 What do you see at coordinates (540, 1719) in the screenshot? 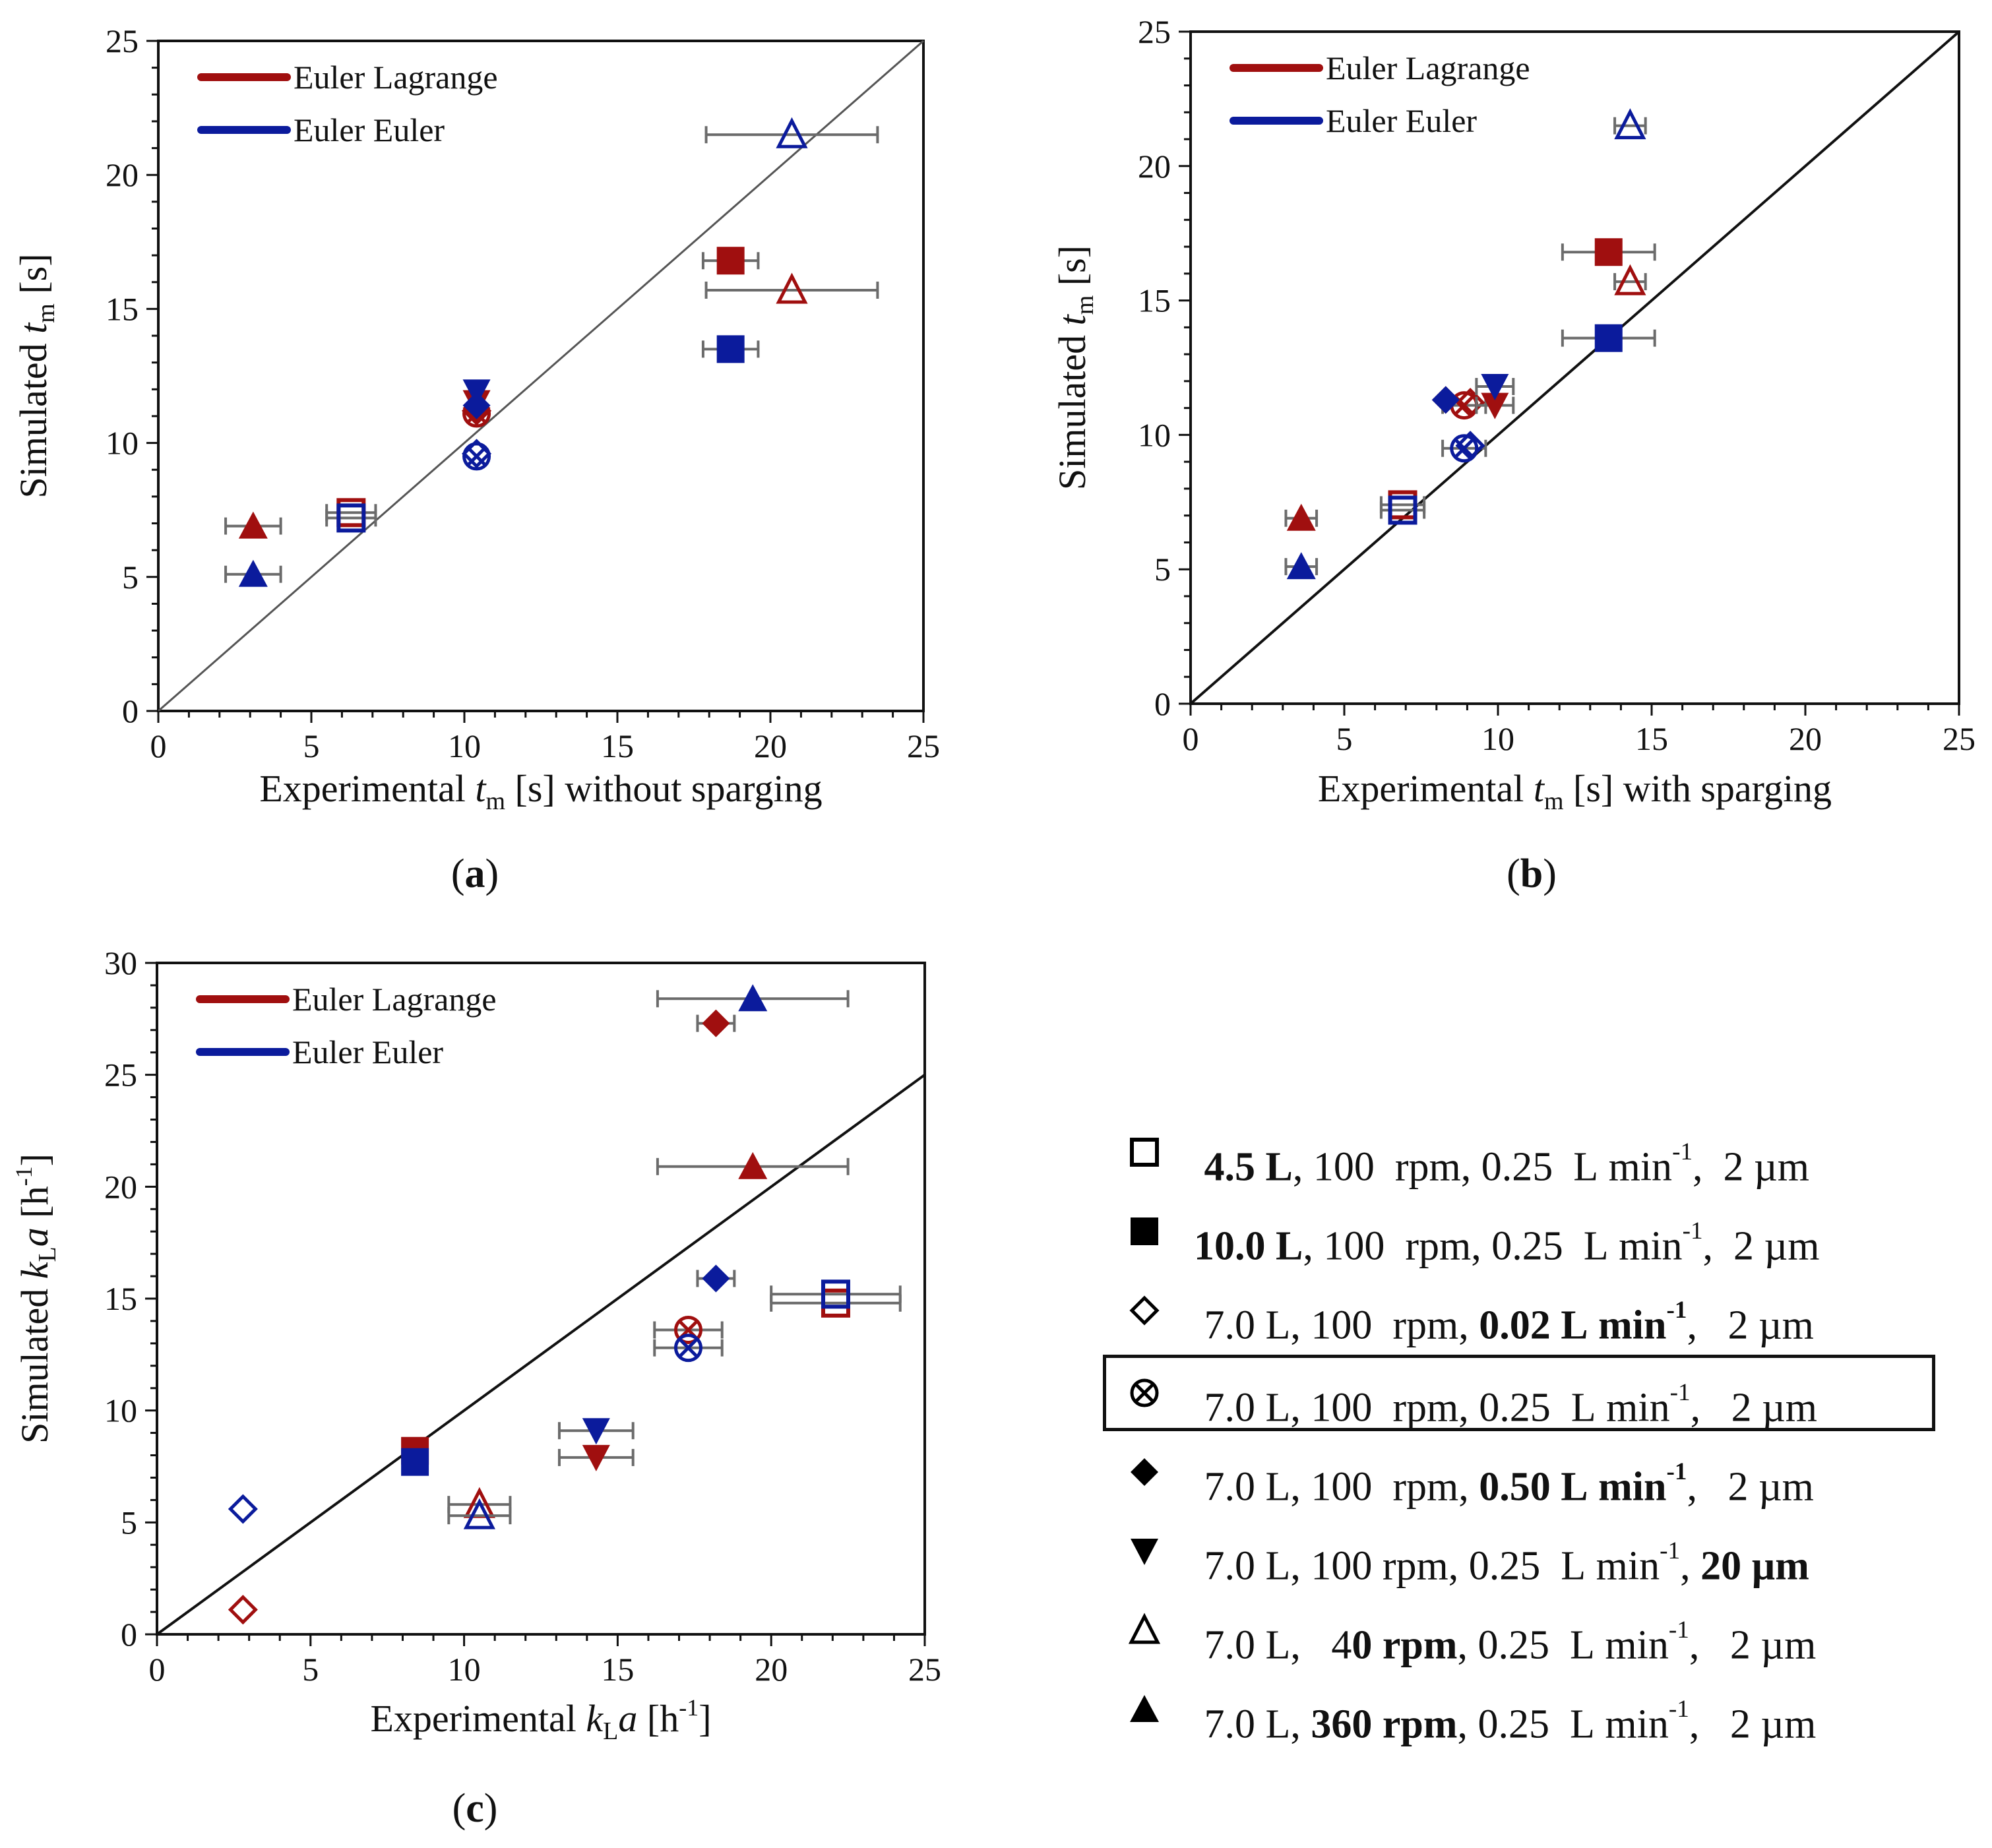
I see `x-axis-title: Experimental kLa [h-1]` at bounding box center [540, 1719].